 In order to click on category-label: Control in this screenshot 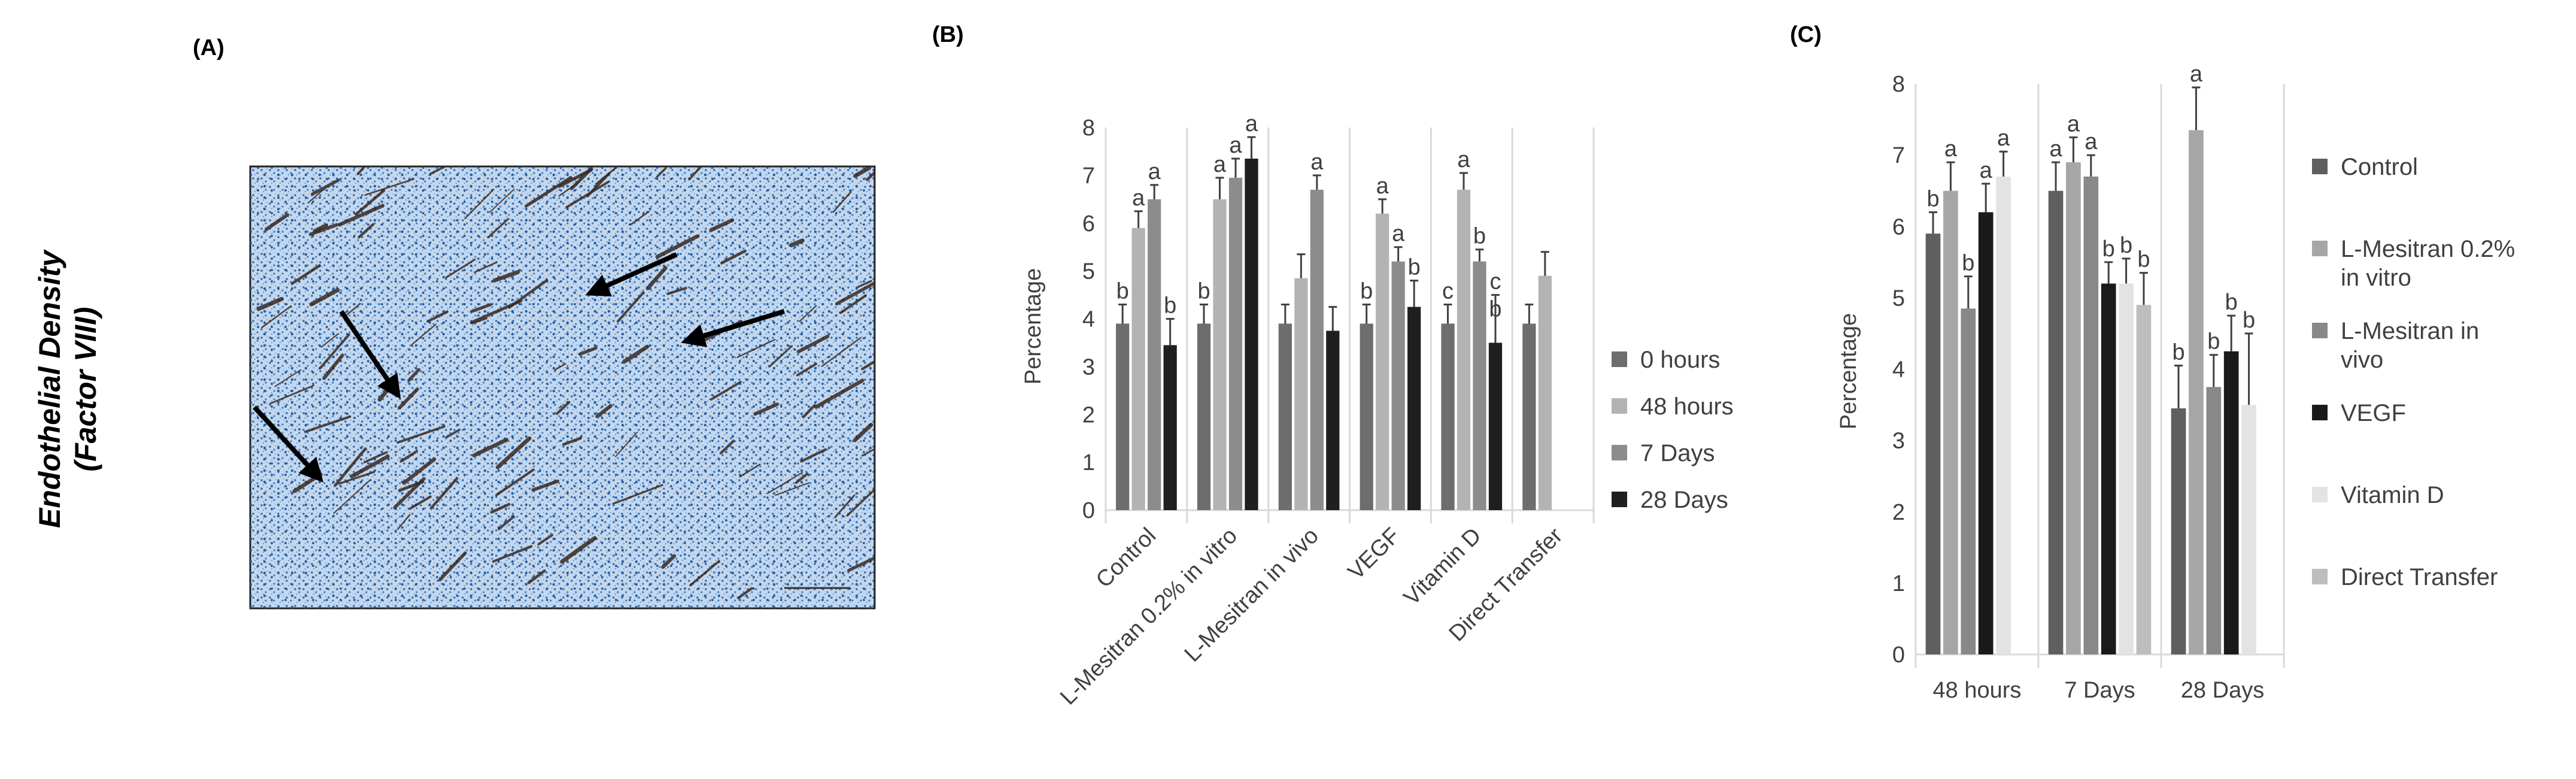, I will do `click(1126, 558)`.